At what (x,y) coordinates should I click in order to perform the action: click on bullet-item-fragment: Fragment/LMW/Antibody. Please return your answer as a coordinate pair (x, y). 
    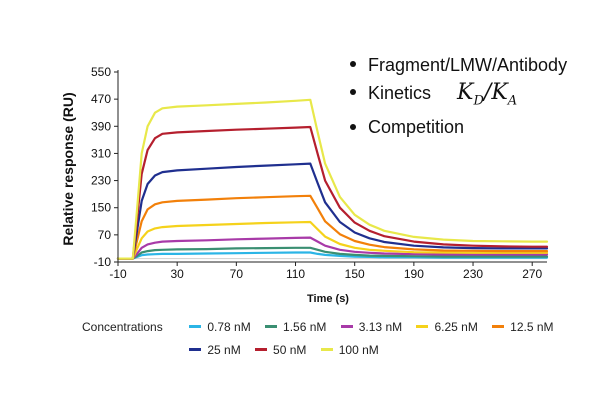
    Looking at the image, I should click on (458, 65).